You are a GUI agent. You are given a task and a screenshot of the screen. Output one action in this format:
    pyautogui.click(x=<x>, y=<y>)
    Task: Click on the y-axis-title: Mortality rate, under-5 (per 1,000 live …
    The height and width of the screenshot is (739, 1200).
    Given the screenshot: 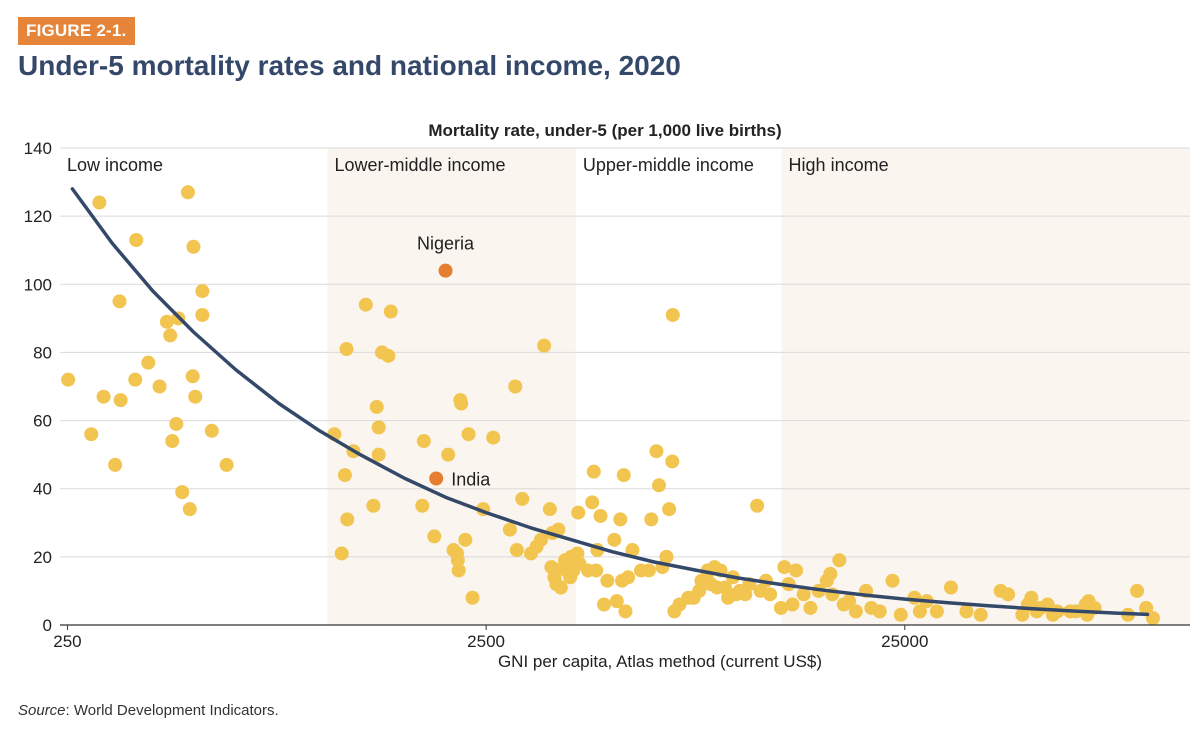 What is the action you would take?
    pyautogui.click(x=604, y=130)
    